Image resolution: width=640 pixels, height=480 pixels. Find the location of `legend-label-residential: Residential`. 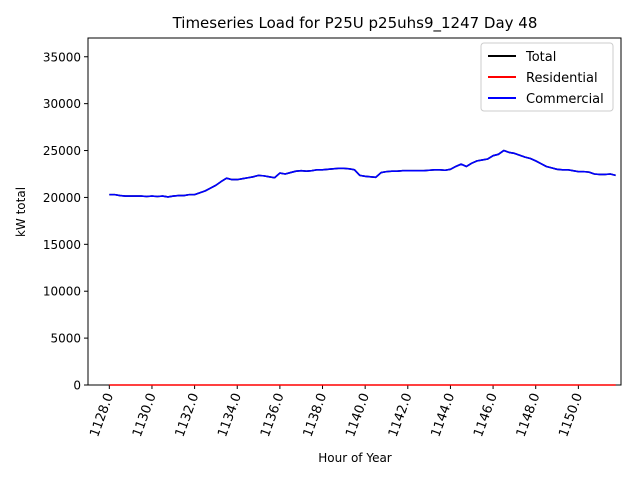

legend-label-residential: Residential is located at coordinates (562, 78).